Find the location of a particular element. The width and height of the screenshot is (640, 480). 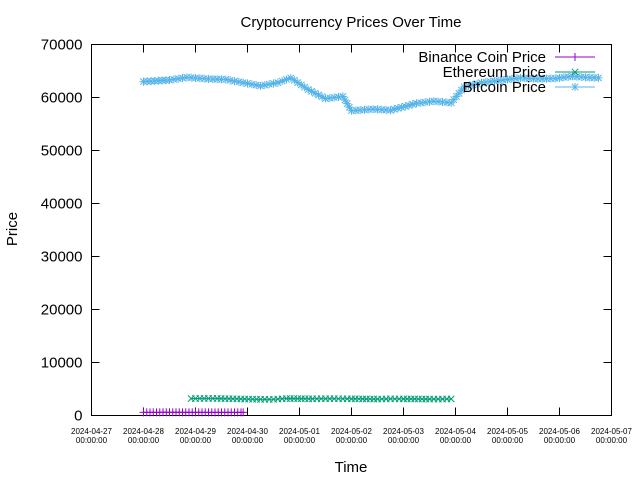

x-tick-label-date: 2024-05-01 is located at coordinates (299, 431).